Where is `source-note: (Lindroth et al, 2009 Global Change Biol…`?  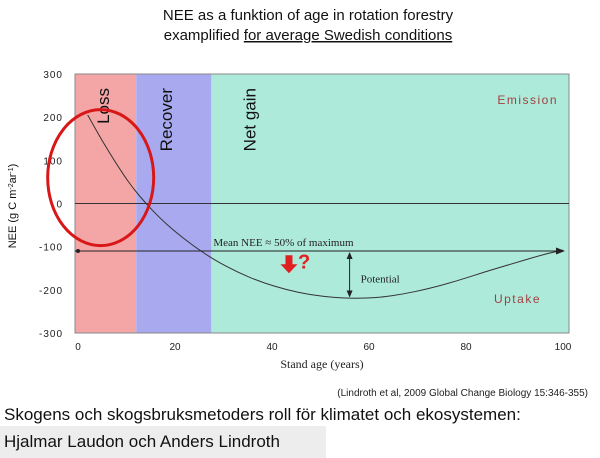 source-note: (Lindroth et al, 2009 Global Change Biol… is located at coordinates (462, 393).